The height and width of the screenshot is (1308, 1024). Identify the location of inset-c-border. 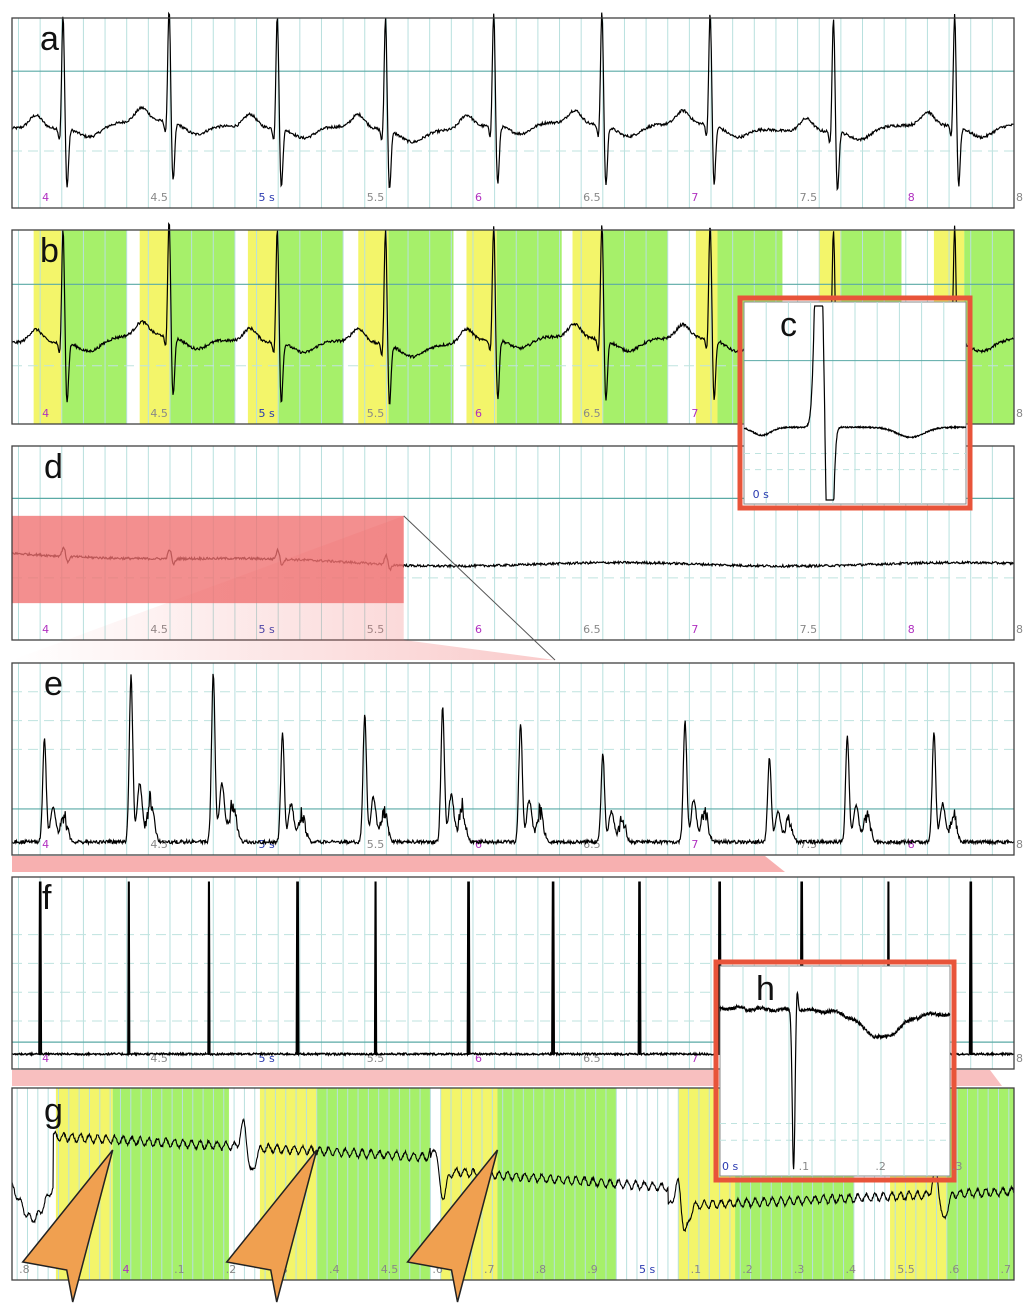
(855, 403).